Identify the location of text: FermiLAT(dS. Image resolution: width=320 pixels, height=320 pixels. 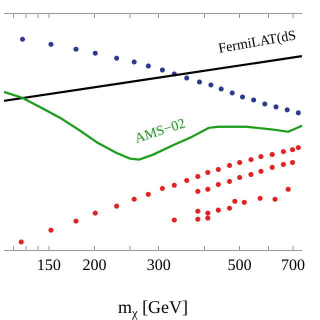
(257, 42).